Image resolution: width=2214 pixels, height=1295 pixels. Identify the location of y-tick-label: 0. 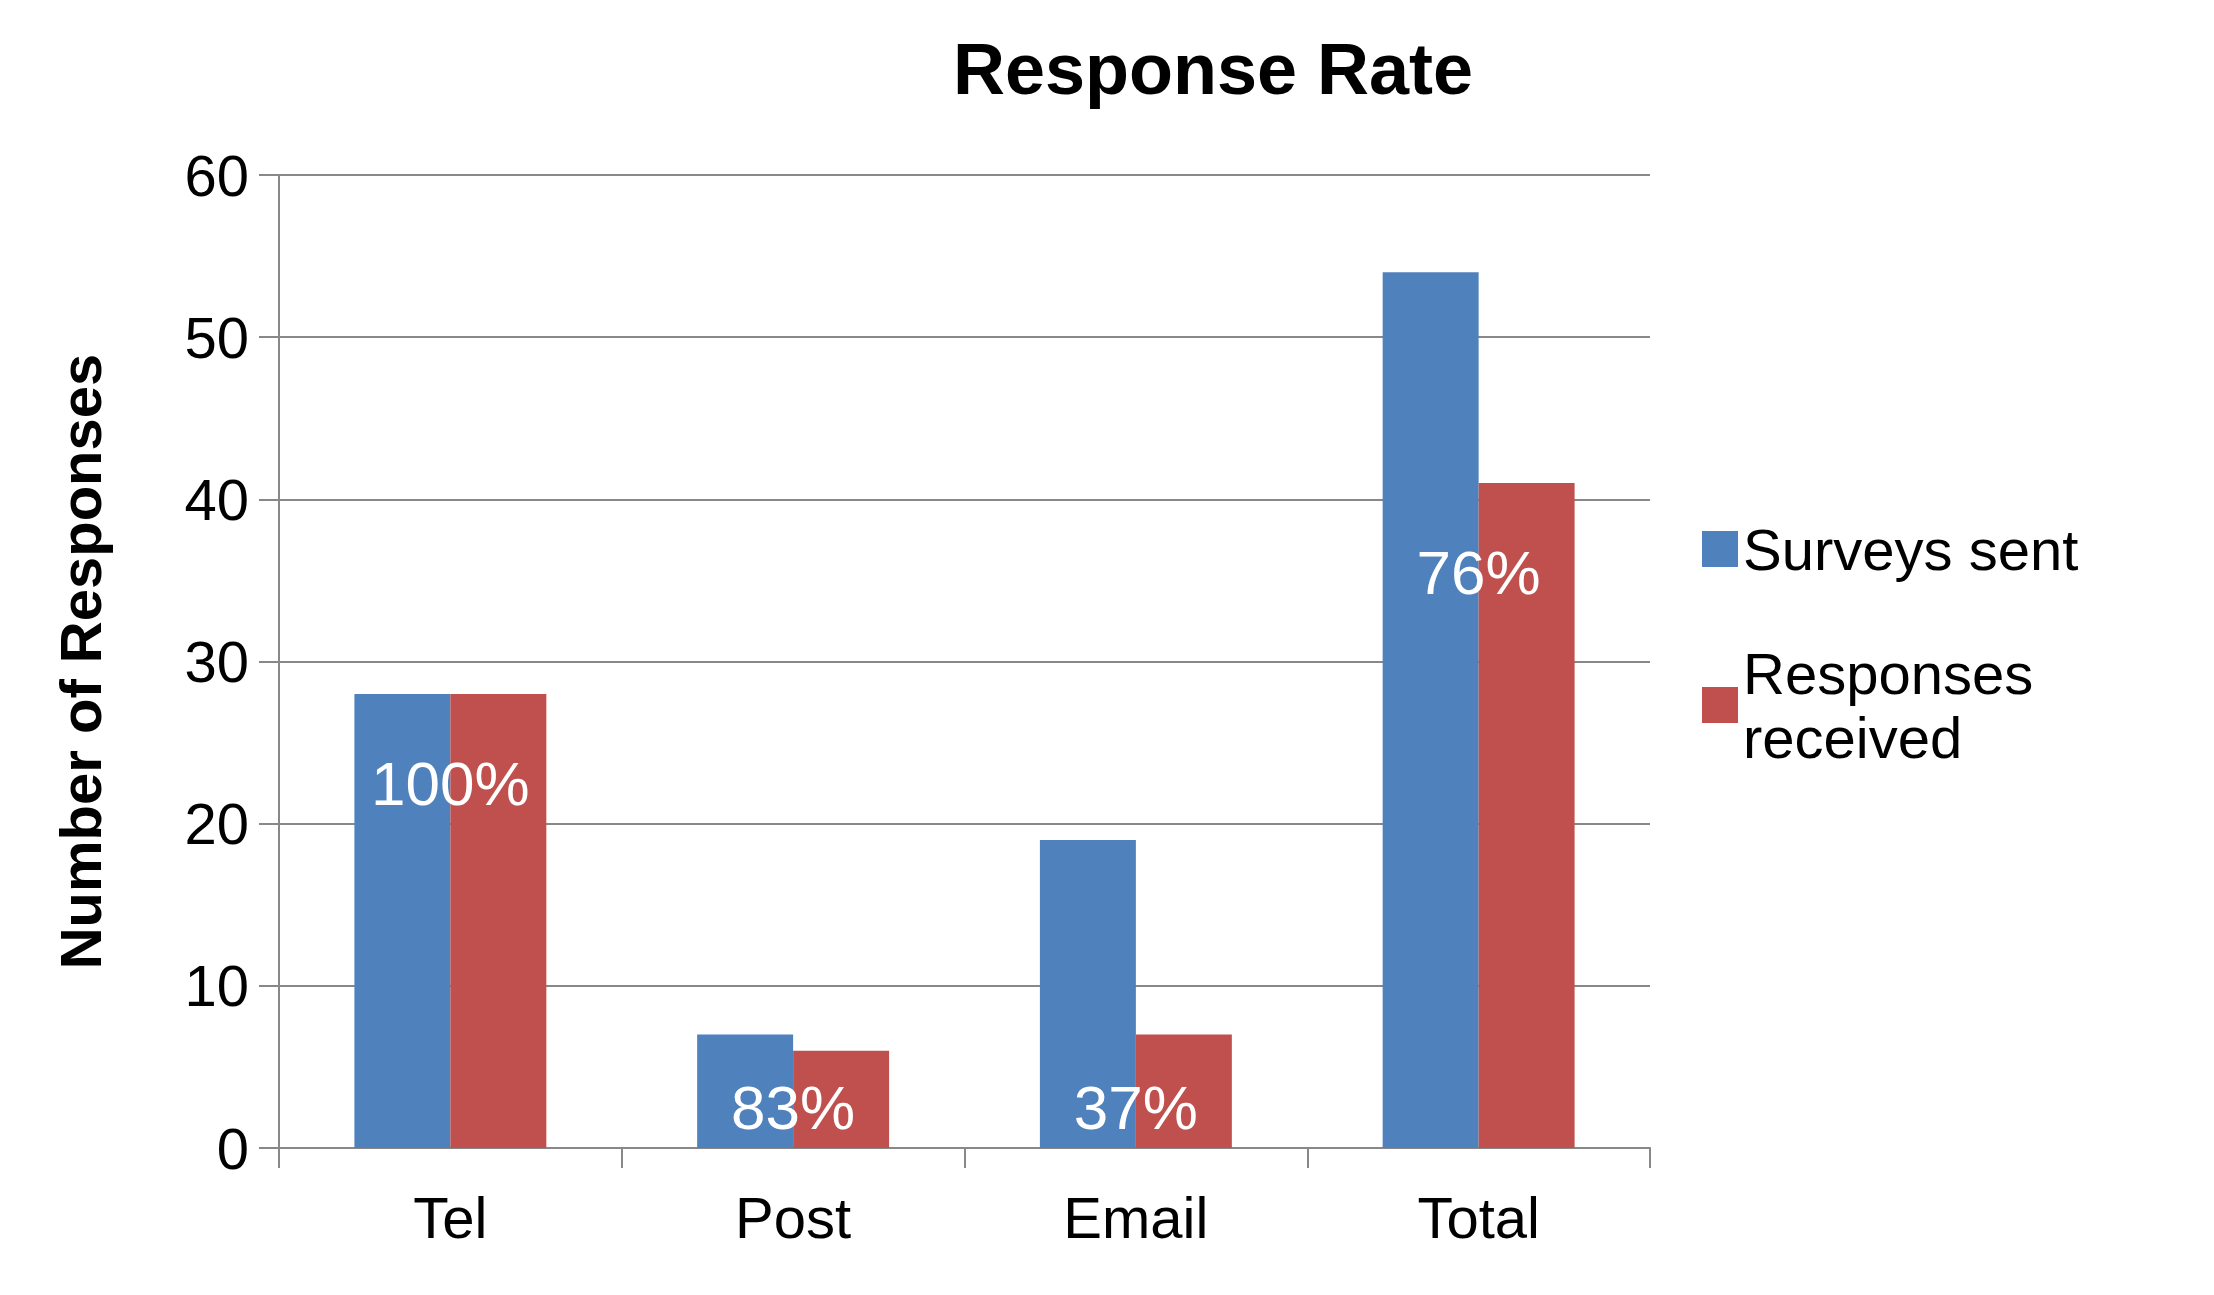
(232, 1148).